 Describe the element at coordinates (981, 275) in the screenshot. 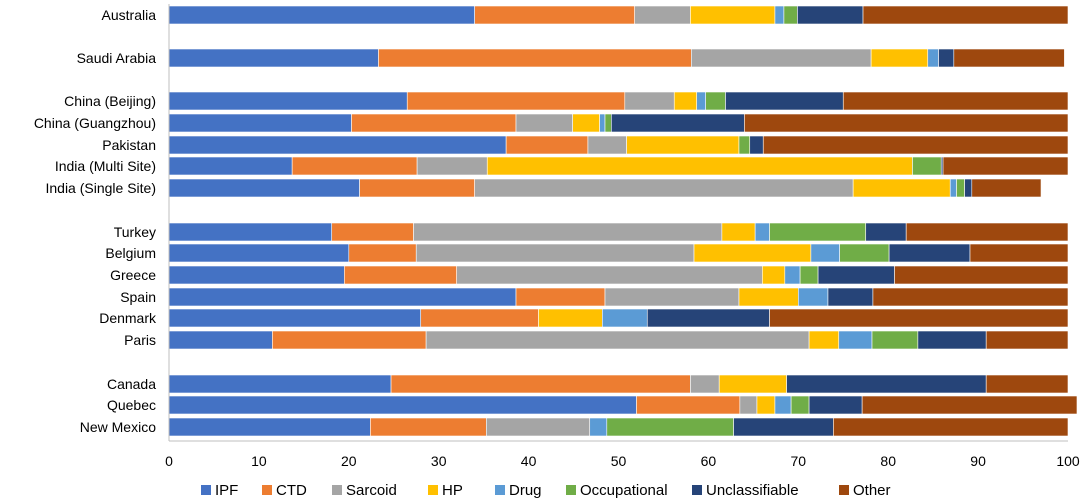

I see `bar-segment-greece-other` at that location.